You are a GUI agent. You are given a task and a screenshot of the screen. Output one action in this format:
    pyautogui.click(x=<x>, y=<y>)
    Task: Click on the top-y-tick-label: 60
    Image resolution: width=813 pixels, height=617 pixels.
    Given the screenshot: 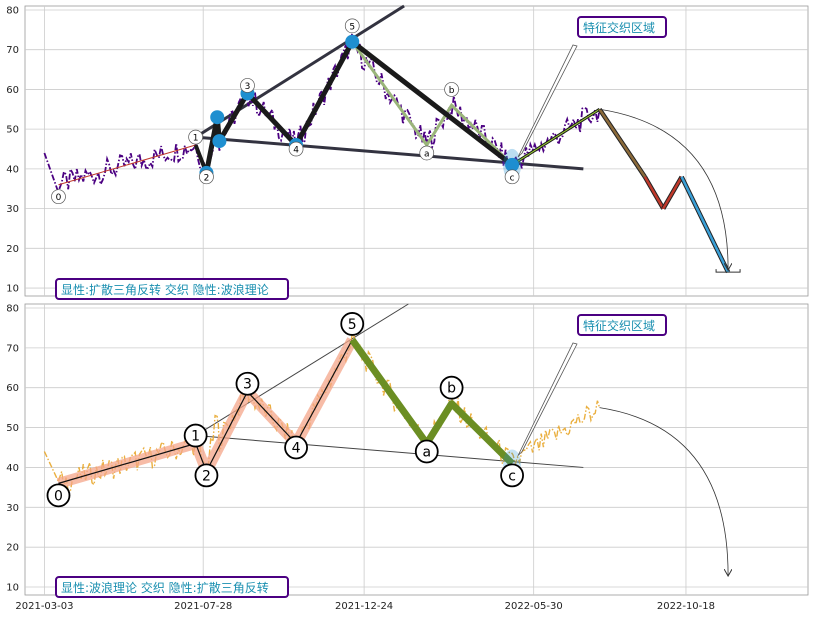 What is the action you would take?
    pyautogui.click(x=12, y=90)
    